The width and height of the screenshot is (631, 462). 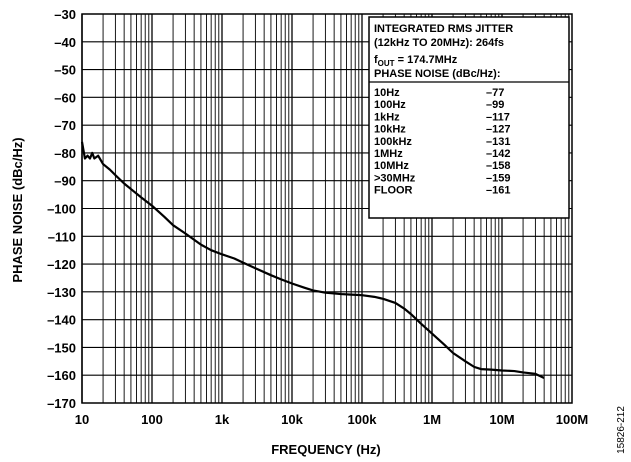 What do you see at coordinates (17, 209) in the screenshot?
I see `y-axis-title: PHASE NOISE (dBc/Hz)` at bounding box center [17, 209].